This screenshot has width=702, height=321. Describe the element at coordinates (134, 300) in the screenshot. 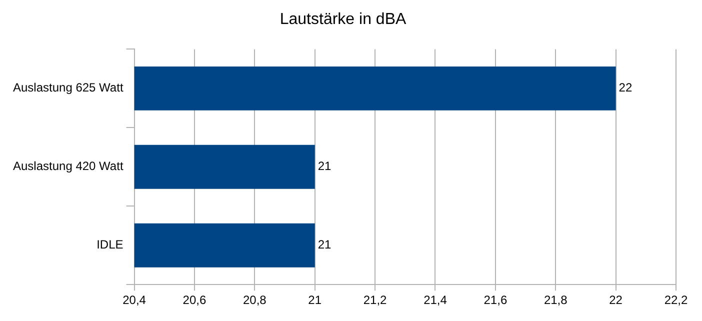

I see `x-tick-label: 20,4` at that location.